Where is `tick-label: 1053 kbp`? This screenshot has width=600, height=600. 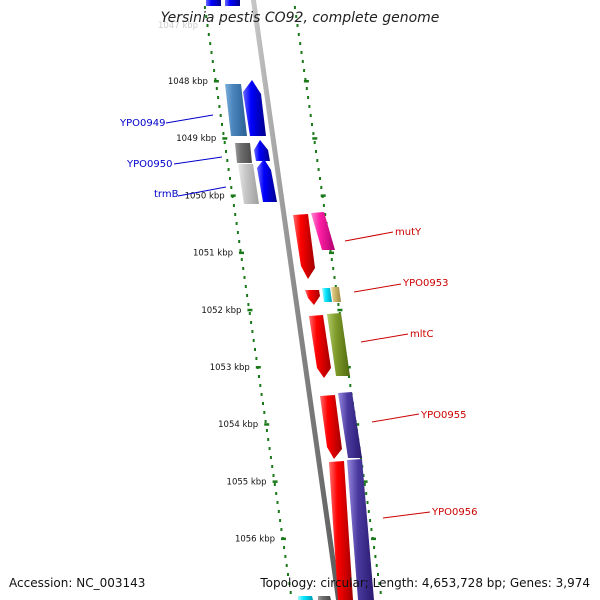 tick-label: 1053 kbp is located at coordinates (230, 368).